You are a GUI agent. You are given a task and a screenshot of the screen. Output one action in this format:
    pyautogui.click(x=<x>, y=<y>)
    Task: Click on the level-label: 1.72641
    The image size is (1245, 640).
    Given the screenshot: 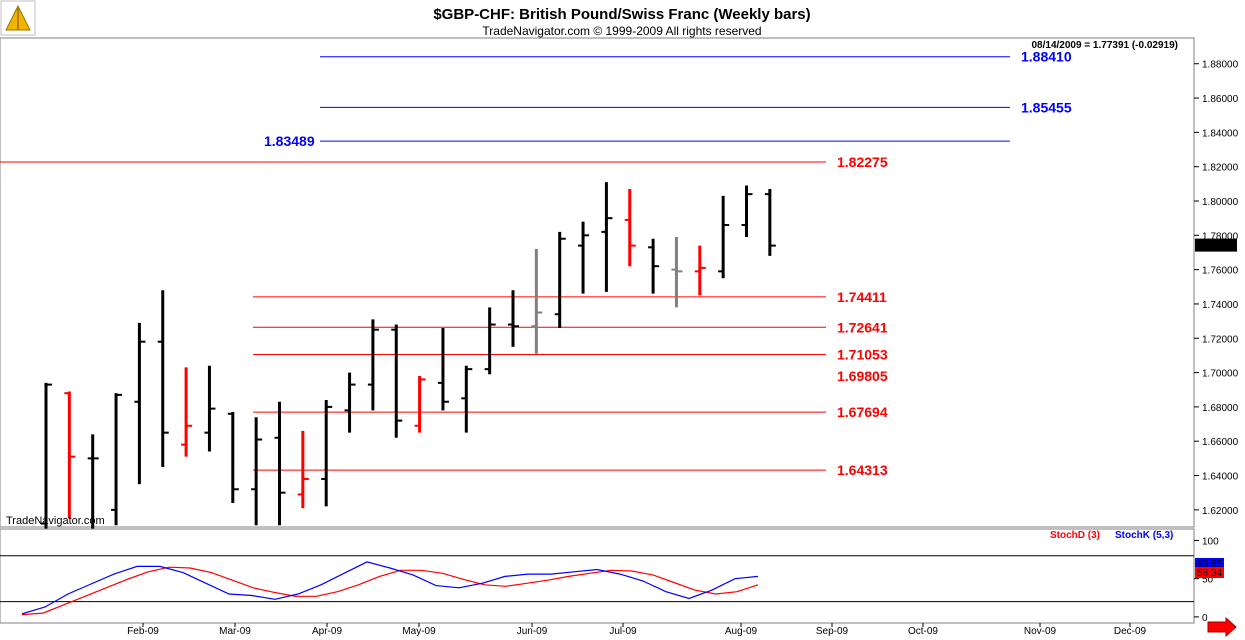 What is the action you would take?
    pyautogui.click(x=862, y=327)
    